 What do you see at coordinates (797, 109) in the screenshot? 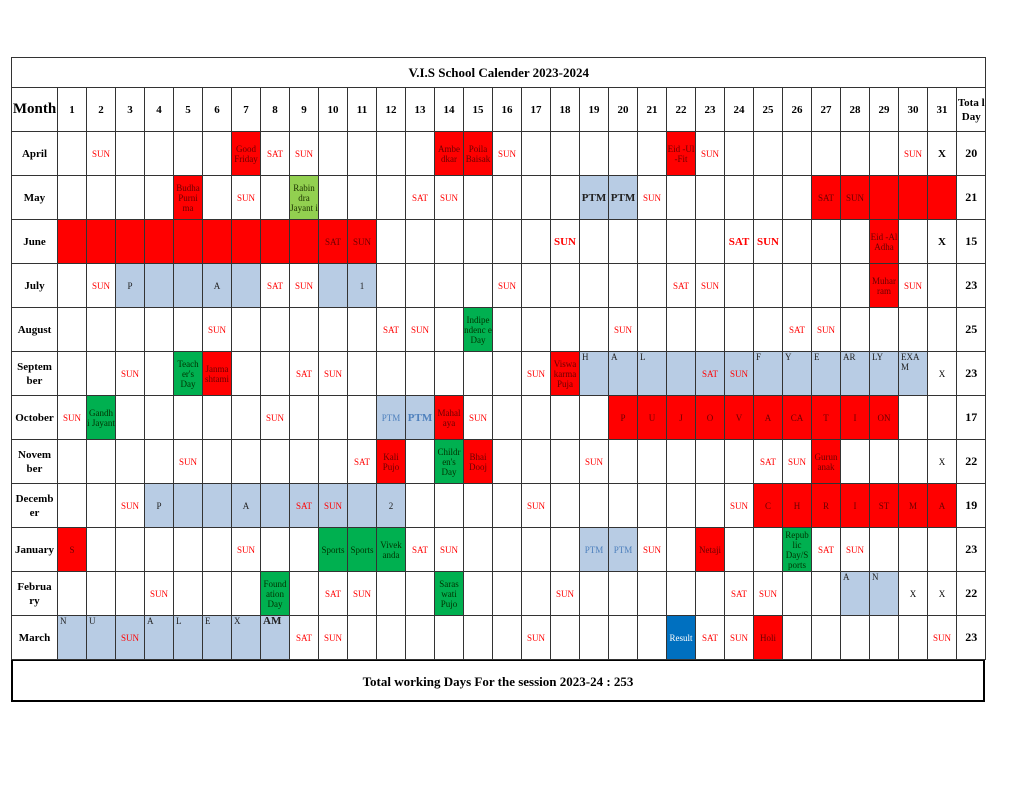
I see `day-header: 26` at bounding box center [797, 109].